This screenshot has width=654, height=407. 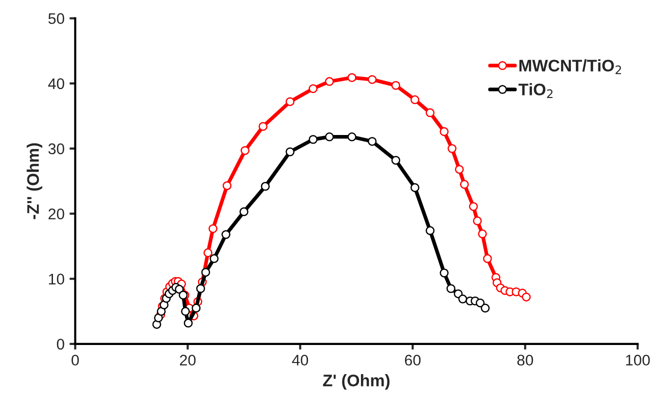 What do you see at coordinates (56, 18) in the screenshot?
I see `y-tick-label: 50` at bounding box center [56, 18].